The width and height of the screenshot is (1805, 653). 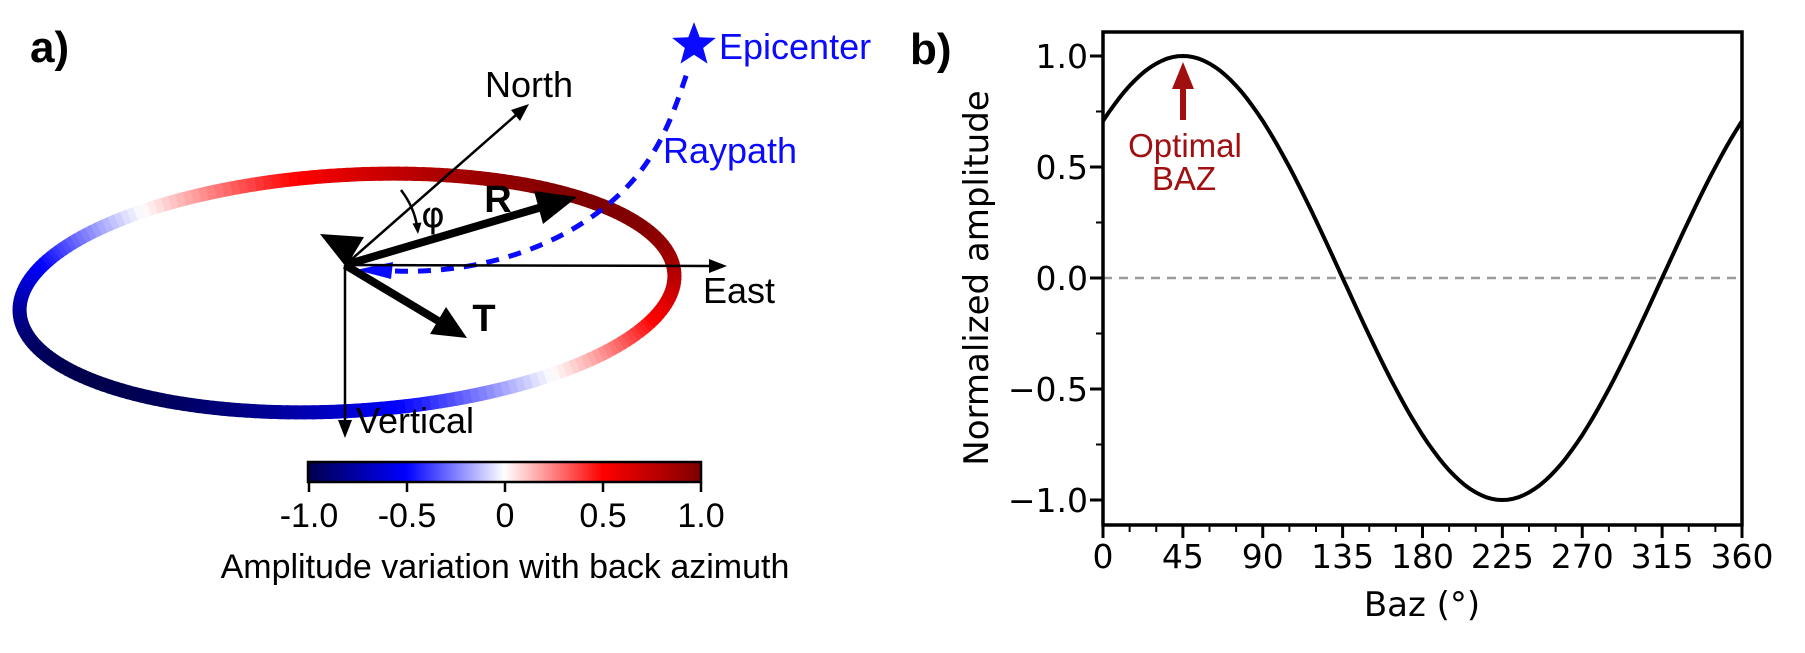 I want to click on y-tick-label: 0.5, so click(x=1062, y=167).